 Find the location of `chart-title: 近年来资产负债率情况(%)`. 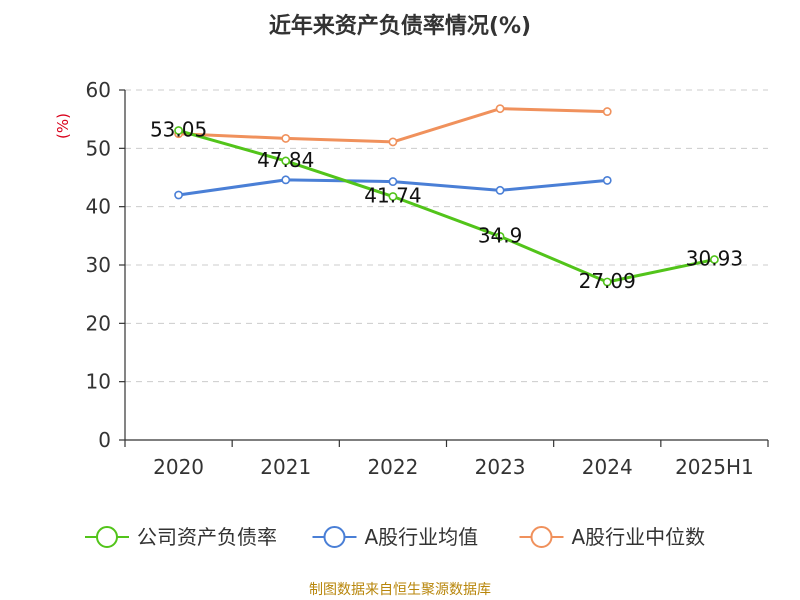

chart-title: 近年来资产负债率情况(%) is located at coordinates (400, 26).